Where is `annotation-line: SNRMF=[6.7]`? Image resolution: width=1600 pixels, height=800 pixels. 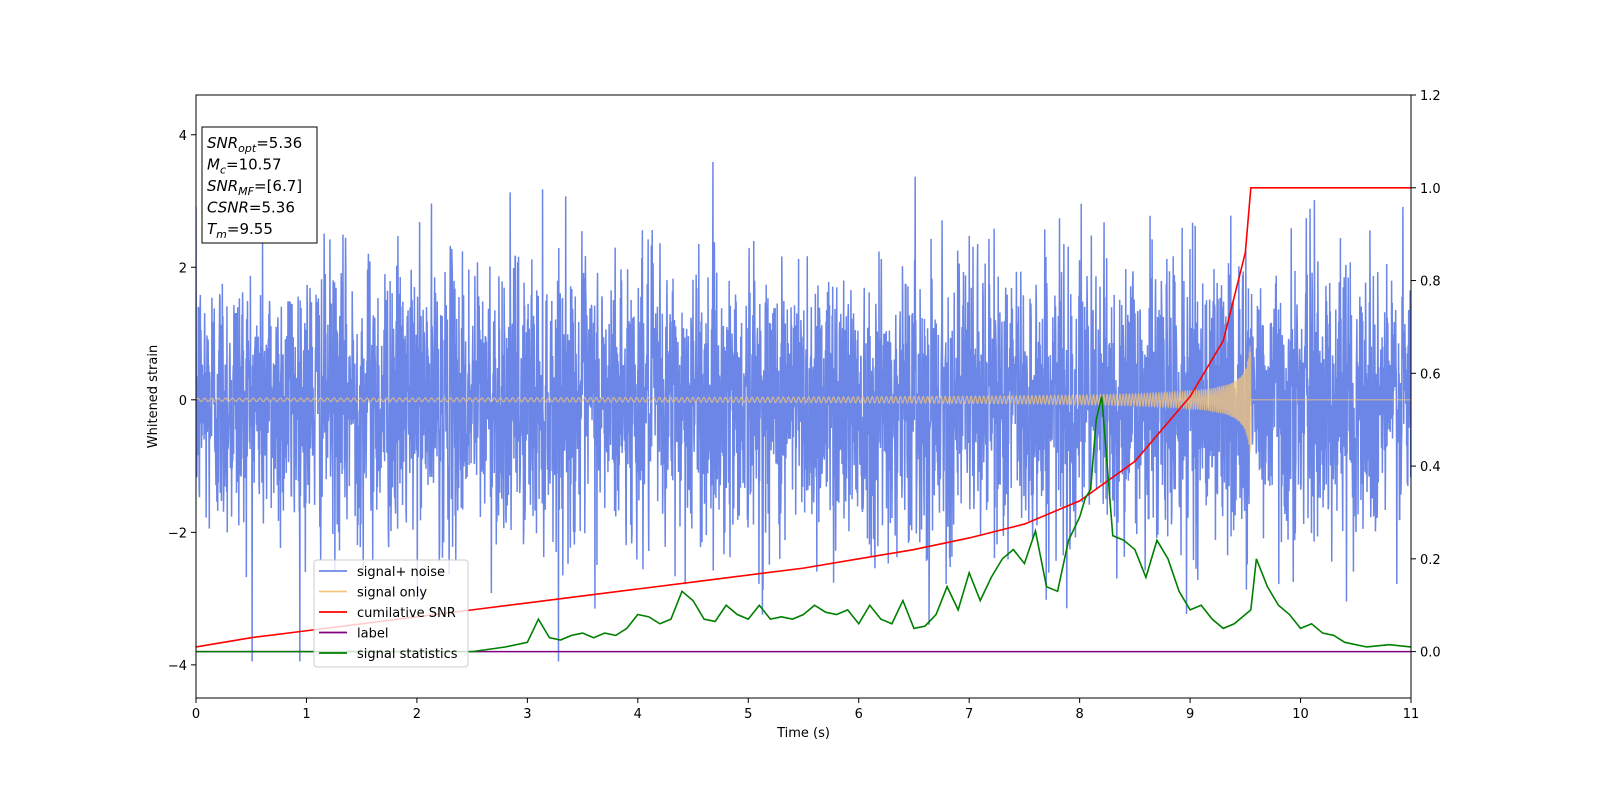
annotation-line: SNRMF=[6.7] is located at coordinates (254, 187).